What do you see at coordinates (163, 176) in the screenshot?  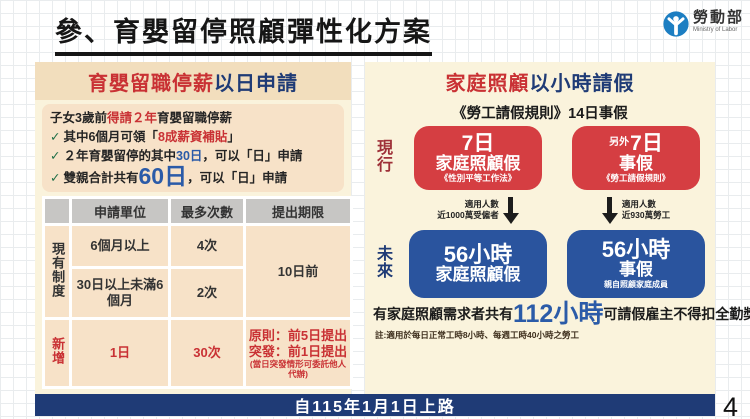 I see `bullet3-big-blue: 60日` at bounding box center [163, 176].